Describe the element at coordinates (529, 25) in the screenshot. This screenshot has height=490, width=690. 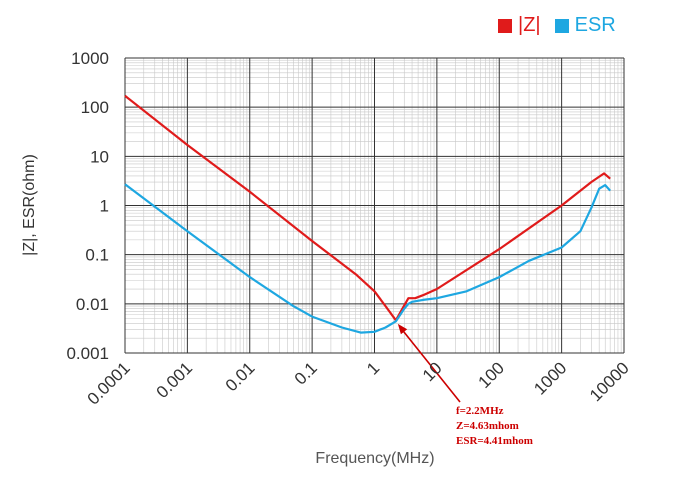
I see `legend-label-z: |Z|` at that location.